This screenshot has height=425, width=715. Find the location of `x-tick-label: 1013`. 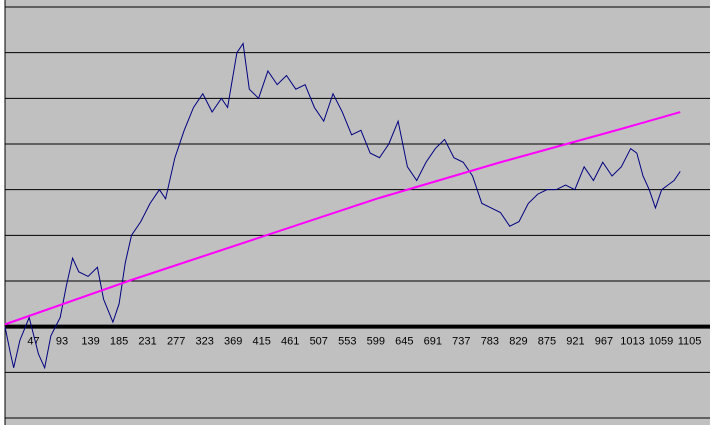

x-tick-label: 1013 is located at coordinates (632, 342).